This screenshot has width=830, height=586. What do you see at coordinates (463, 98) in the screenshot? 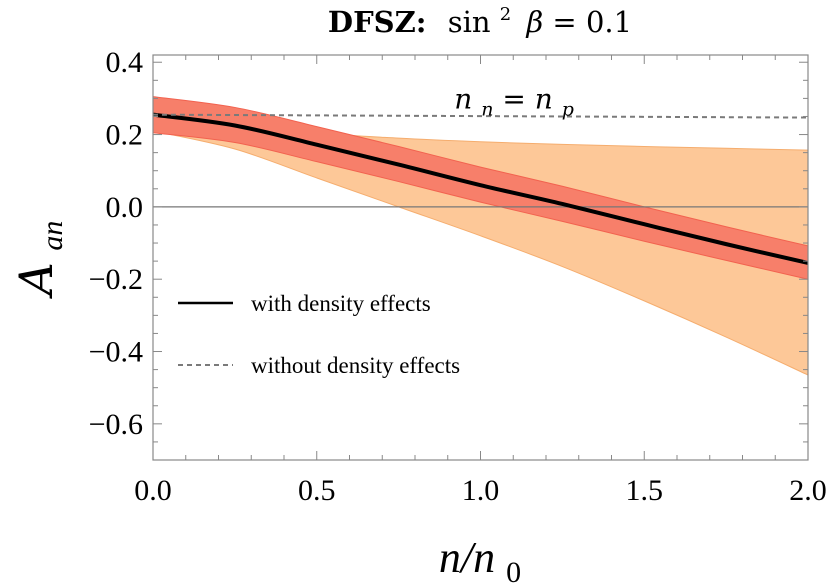
I see `annotation-a: n` at bounding box center [463, 98].